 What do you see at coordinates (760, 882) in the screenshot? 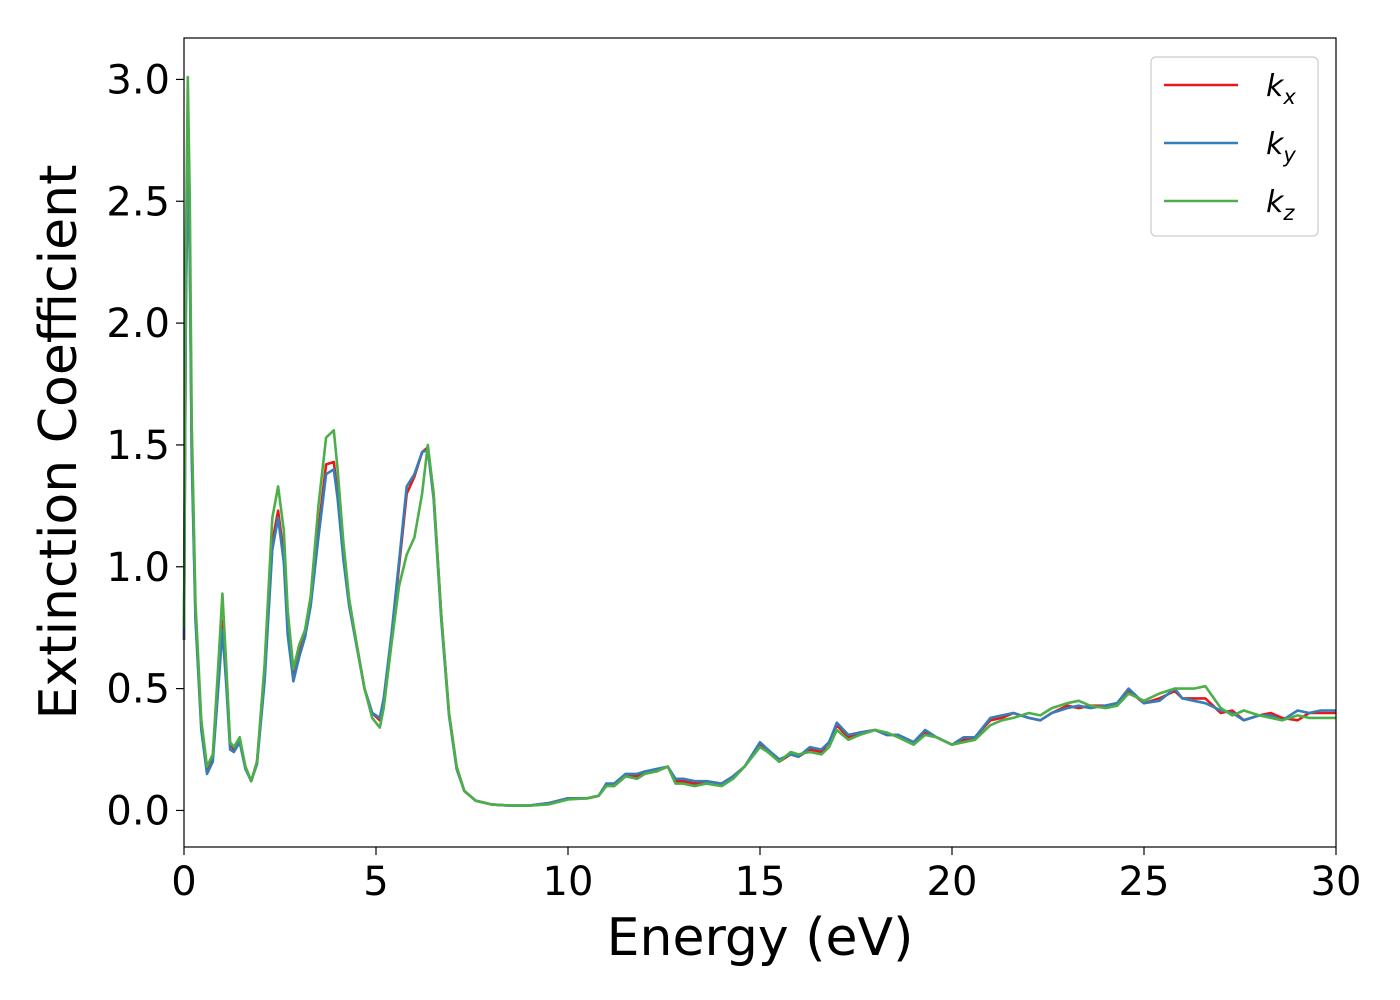
I see `x-tick-label: 15` at bounding box center [760, 882].